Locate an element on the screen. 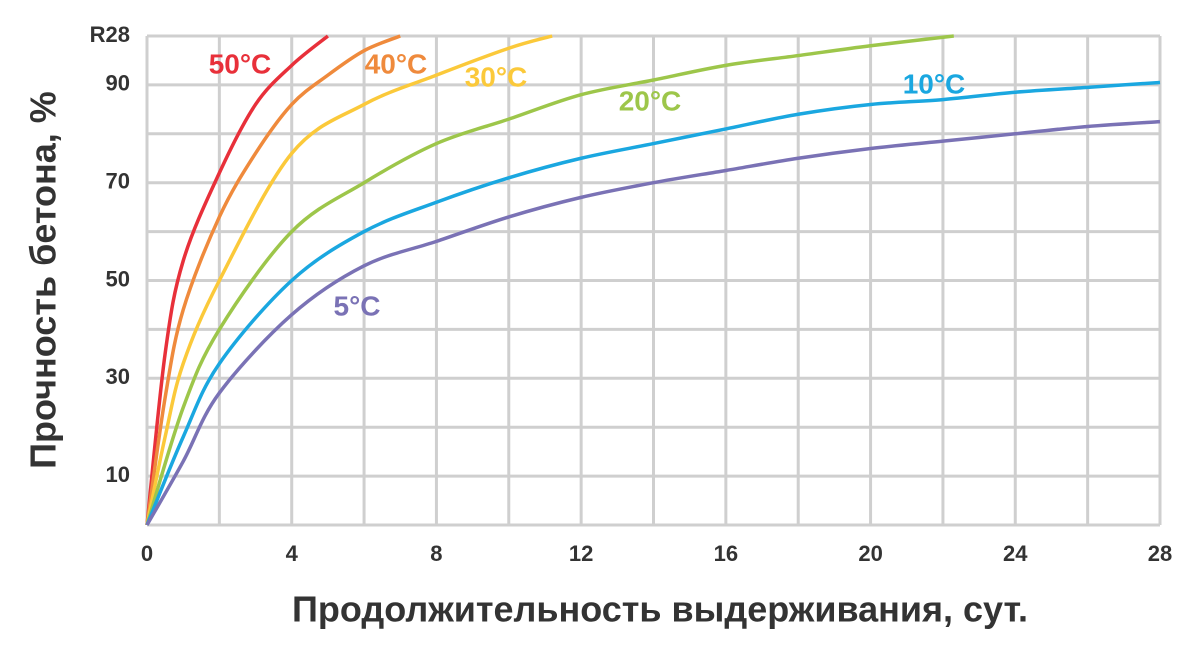  x-tick-label: 24 is located at coordinates (1015, 553).